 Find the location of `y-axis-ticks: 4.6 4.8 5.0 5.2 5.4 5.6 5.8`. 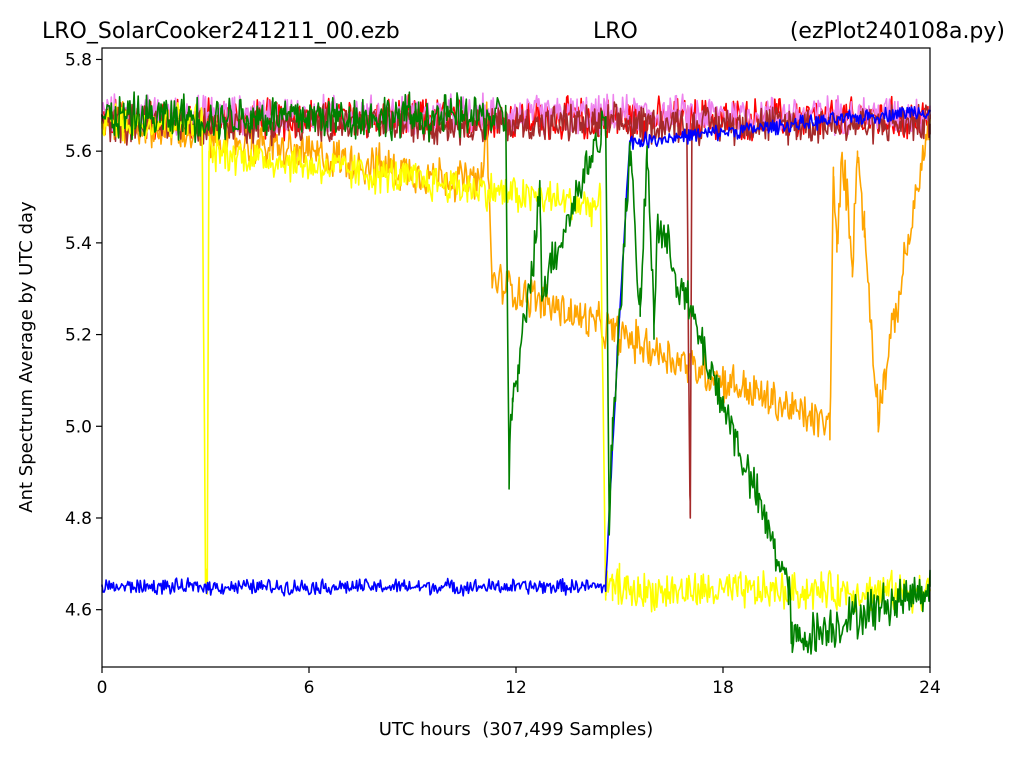

y-axis-ticks: 4.6 4.8 5.0 5.2 5.4 5.6 5.8 is located at coordinates (83, 335).